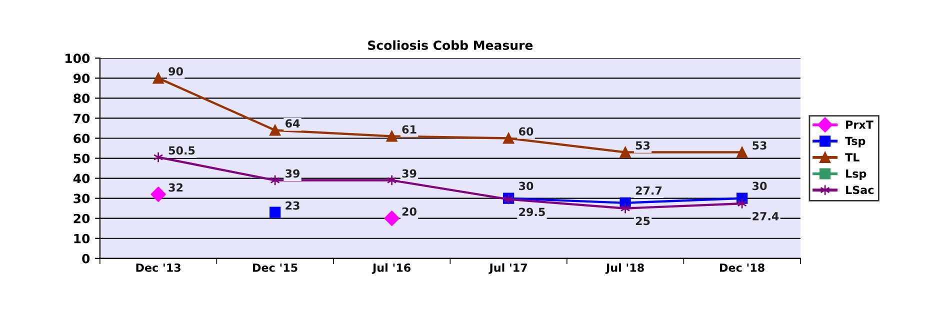  What do you see at coordinates (624, 268) in the screenshot?
I see `x-tick-label: Jul '18` at bounding box center [624, 268].